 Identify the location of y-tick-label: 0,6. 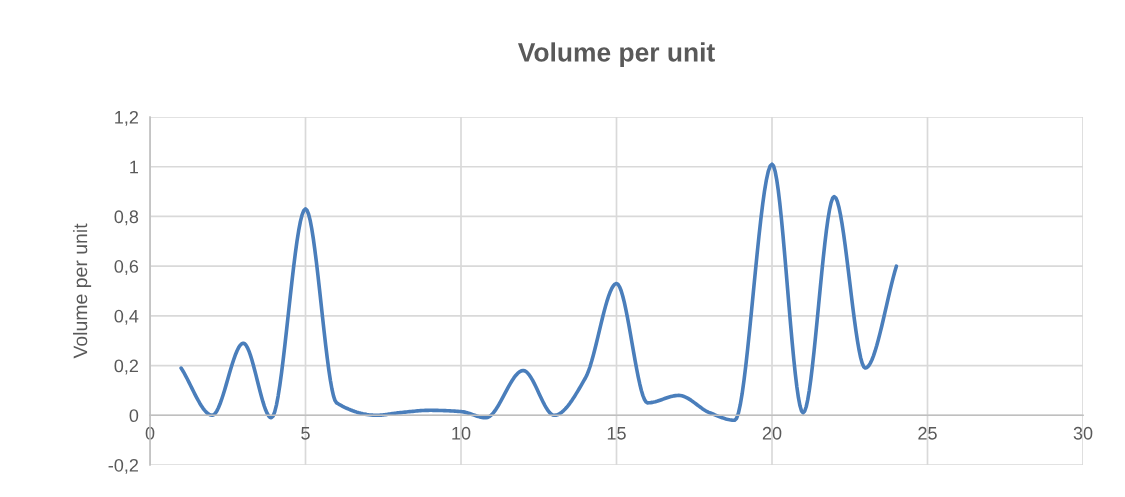
(126, 267).